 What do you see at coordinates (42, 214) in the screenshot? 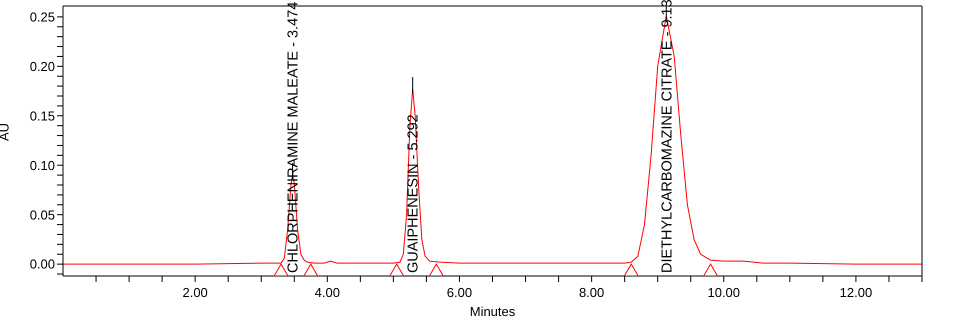
I see `y-tick-label: 0.05` at bounding box center [42, 214].